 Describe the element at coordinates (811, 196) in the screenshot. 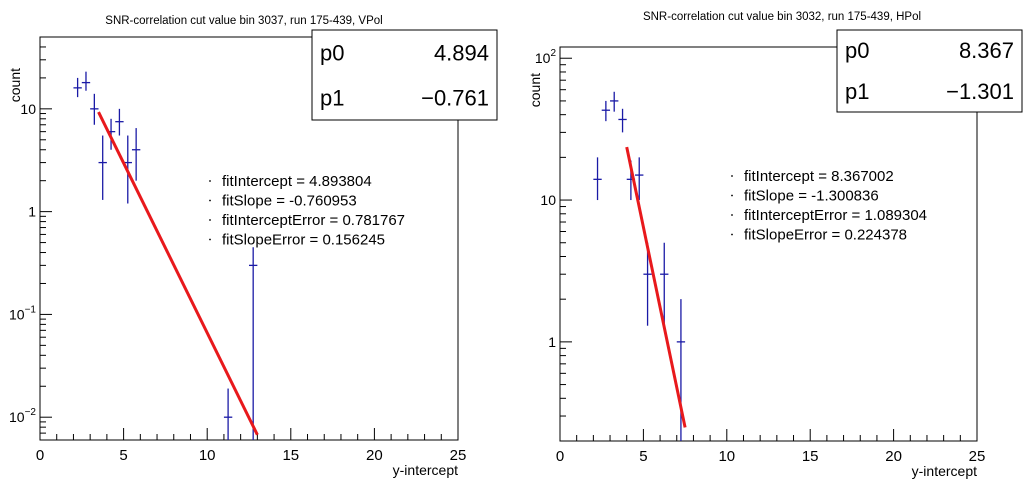

I see `fit-text-line: fitSlope = -1.300836` at that location.